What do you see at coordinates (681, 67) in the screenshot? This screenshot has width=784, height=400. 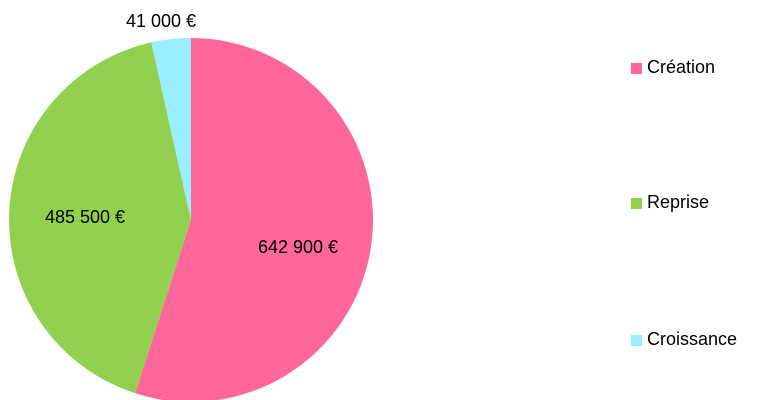 I see `legend-label: Création` at bounding box center [681, 67].